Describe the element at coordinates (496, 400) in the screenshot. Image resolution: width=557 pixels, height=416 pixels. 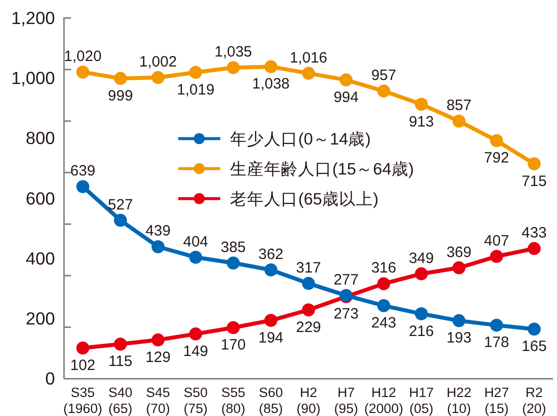
I see `x-tick-label: H27 (15)` at that location.